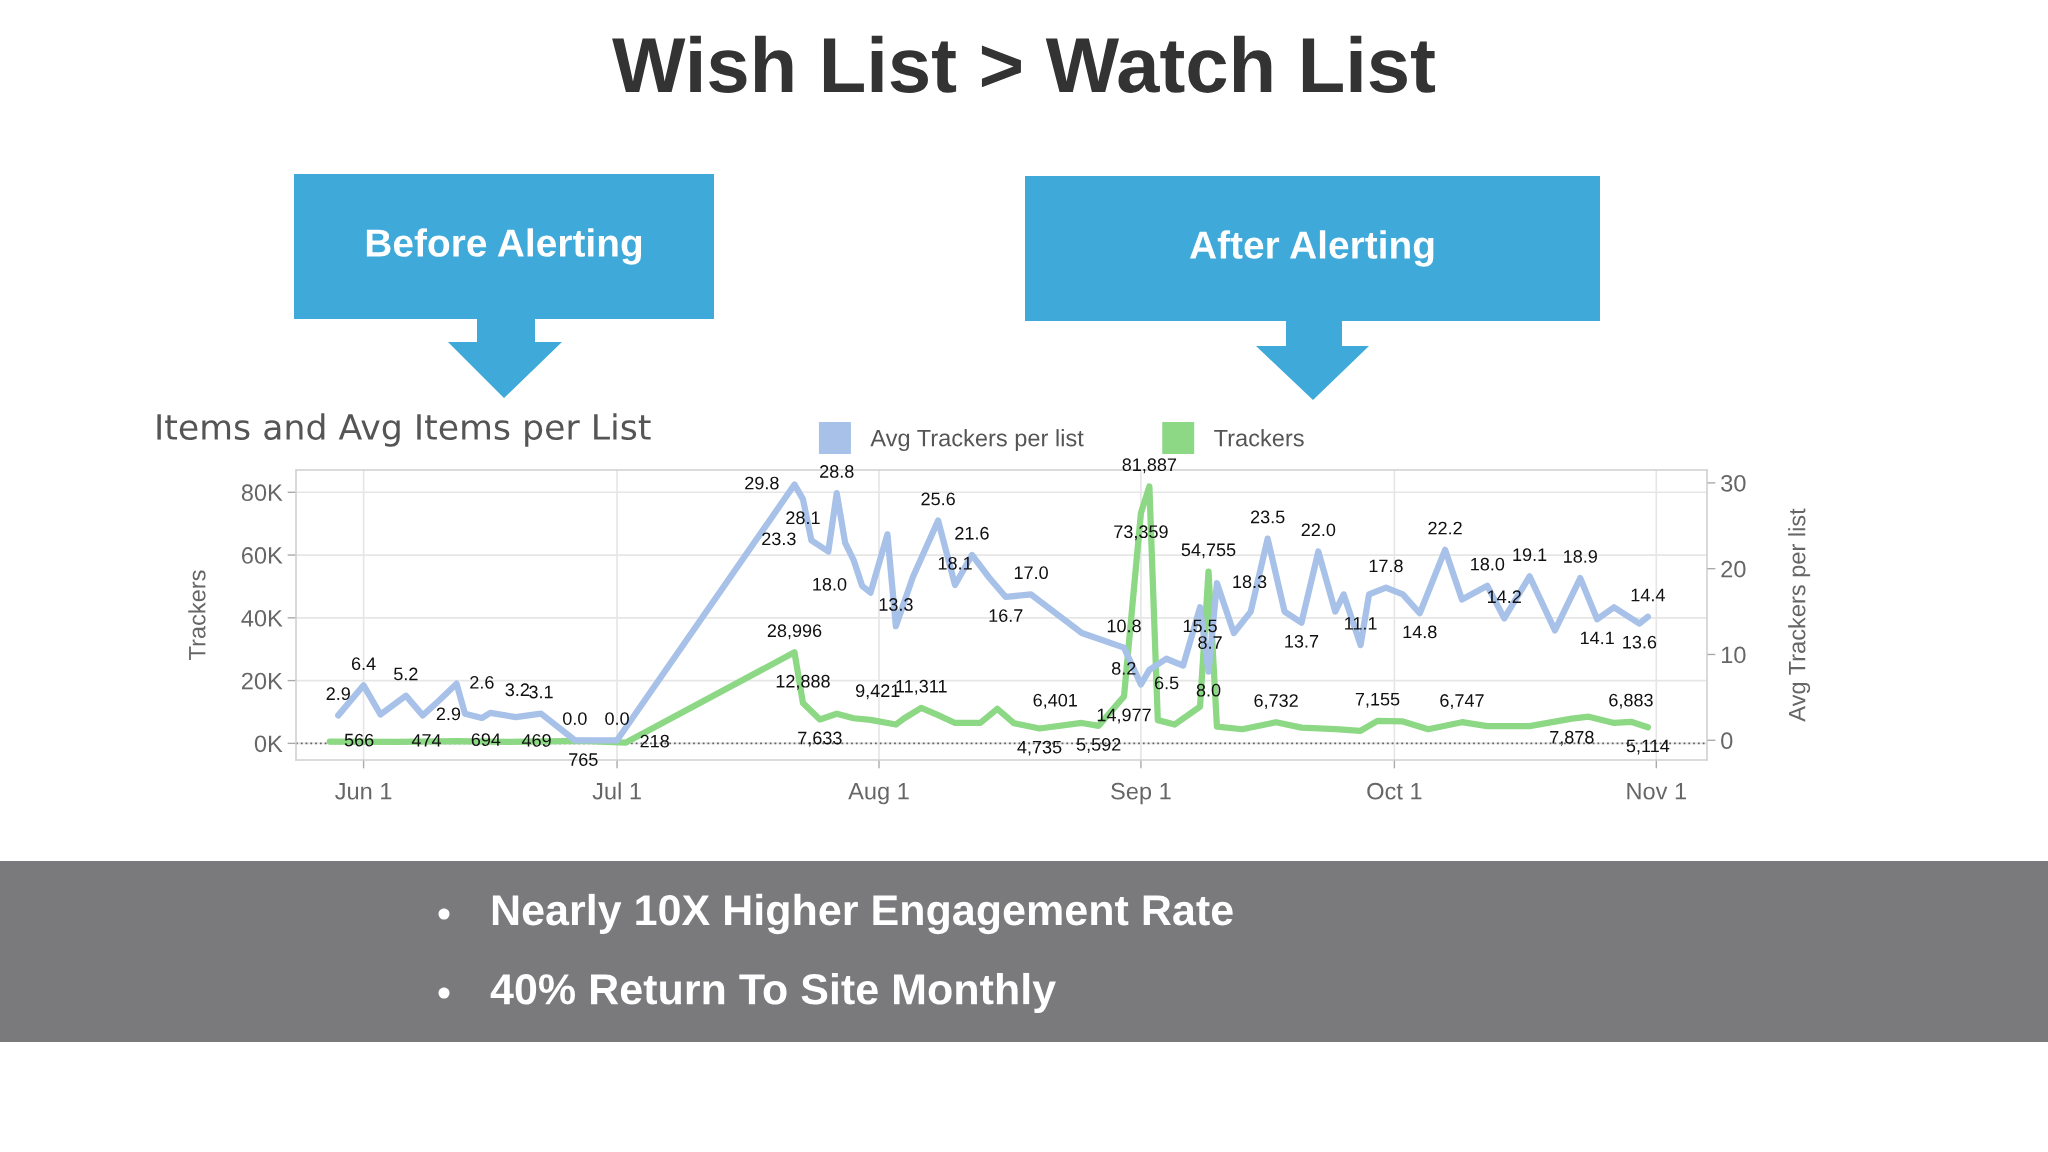 Image resolution: width=2048 pixels, height=1152 pixels. I want to click on data-label: 18.1, so click(955, 563).